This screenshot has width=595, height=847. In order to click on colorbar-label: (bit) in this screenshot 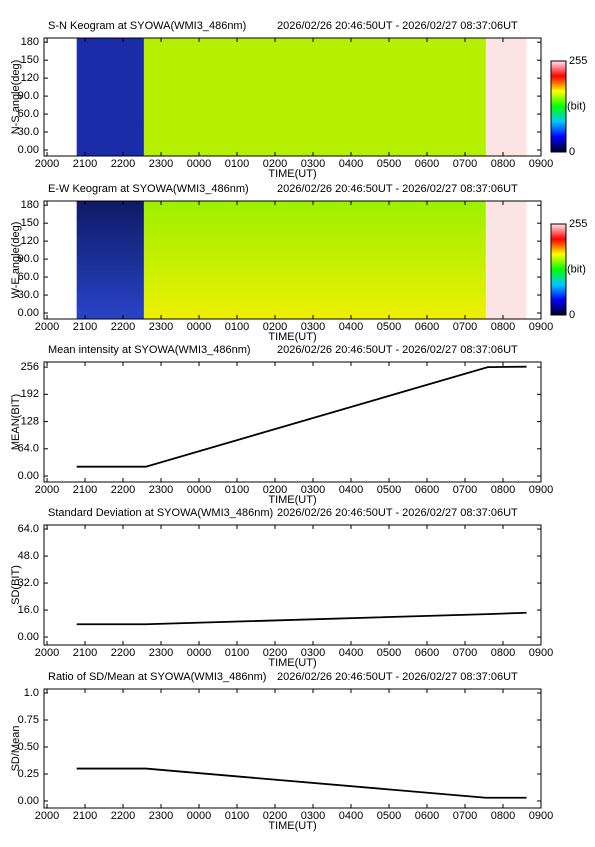, I will do `click(576, 269)`.